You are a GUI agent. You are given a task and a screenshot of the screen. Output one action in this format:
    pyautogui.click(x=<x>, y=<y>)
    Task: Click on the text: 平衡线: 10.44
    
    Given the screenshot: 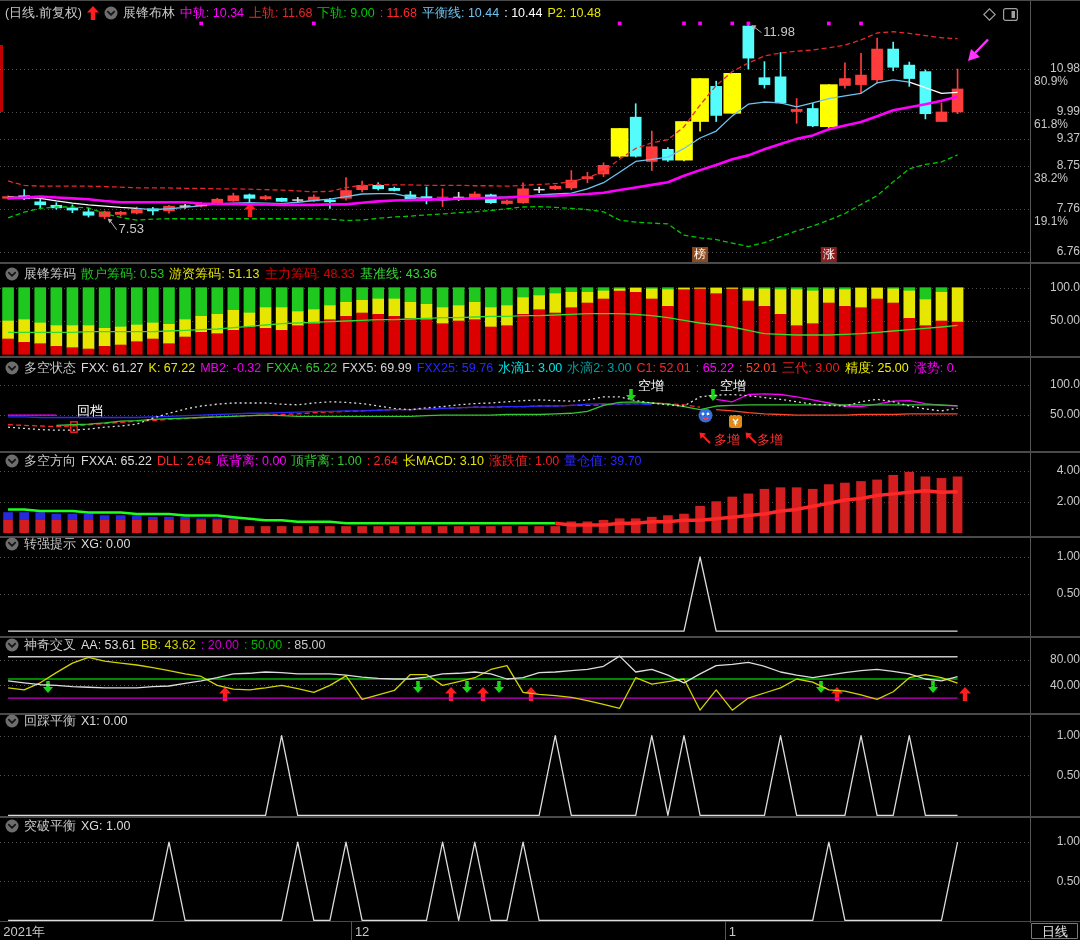 What is the action you would take?
    pyautogui.click(x=460, y=13)
    